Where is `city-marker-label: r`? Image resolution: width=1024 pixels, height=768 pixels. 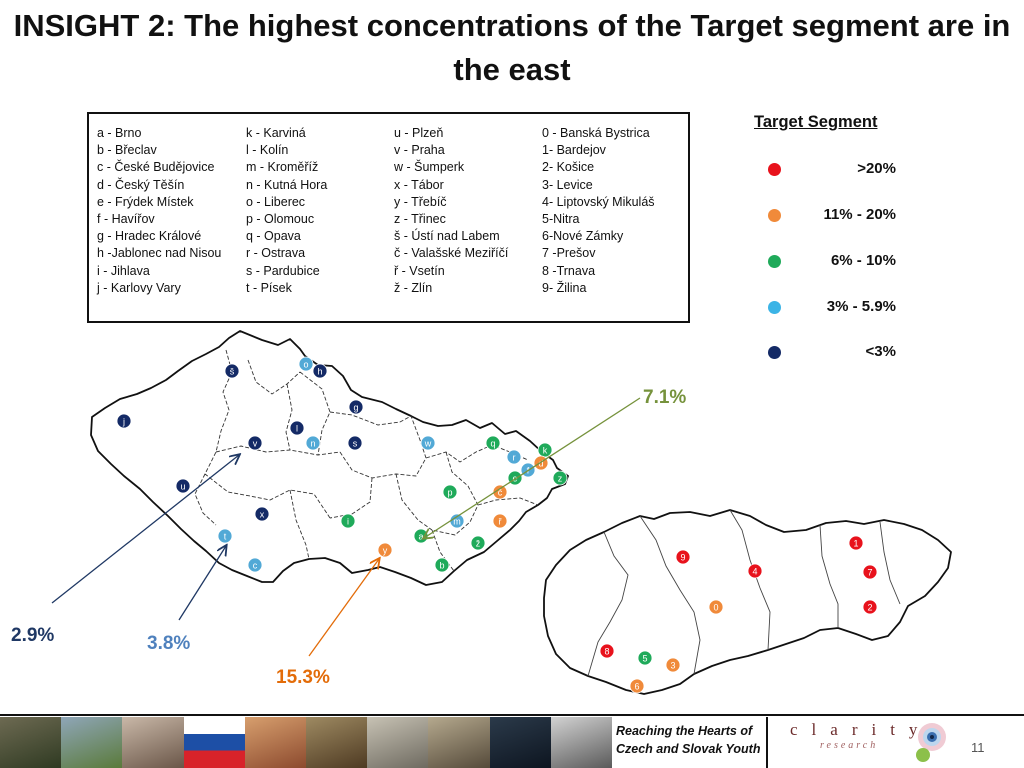
city-marker-label: r is located at coordinates (514, 457).